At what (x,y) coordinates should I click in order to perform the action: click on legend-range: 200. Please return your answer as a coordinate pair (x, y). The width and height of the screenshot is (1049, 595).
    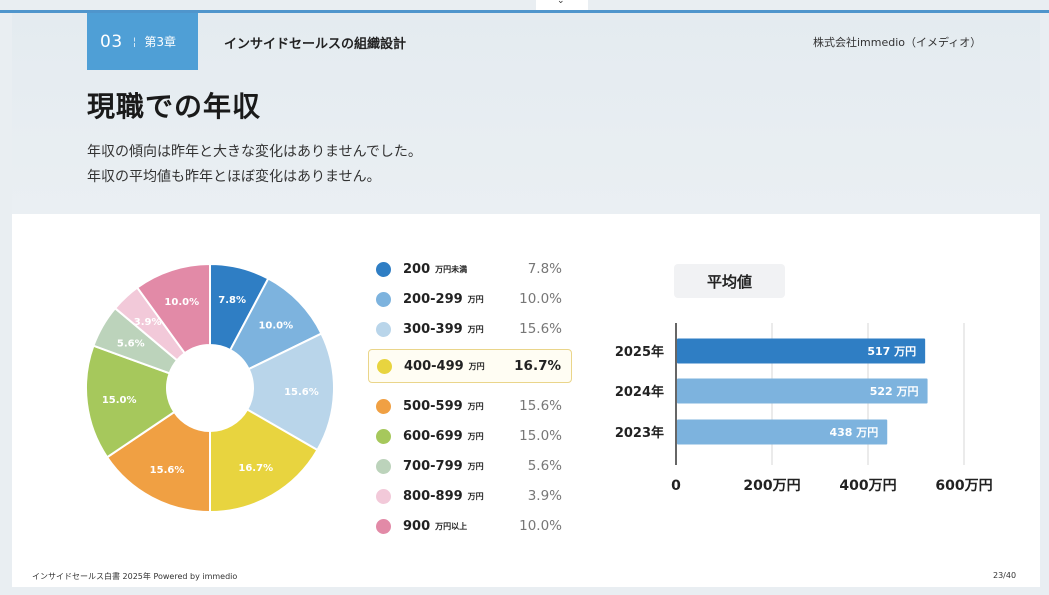
    Looking at the image, I should click on (417, 269).